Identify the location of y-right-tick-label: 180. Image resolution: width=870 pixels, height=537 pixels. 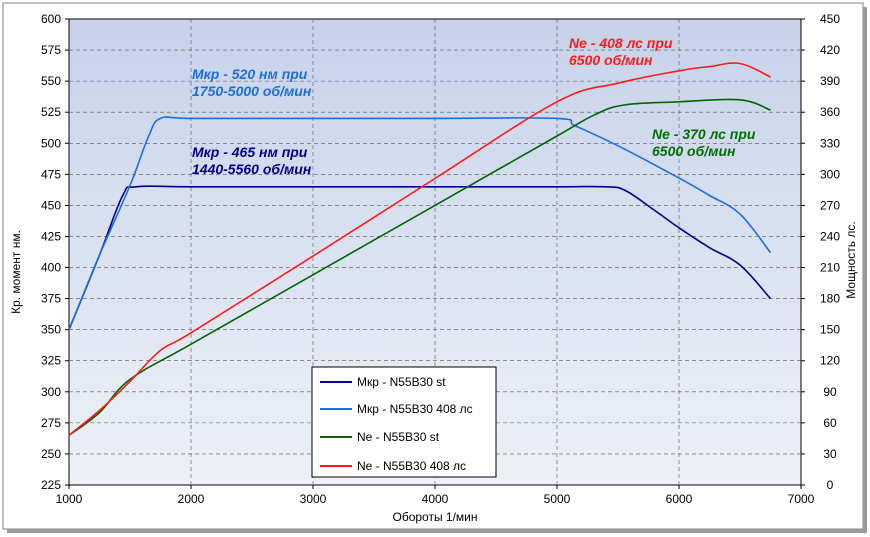
(830, 299).